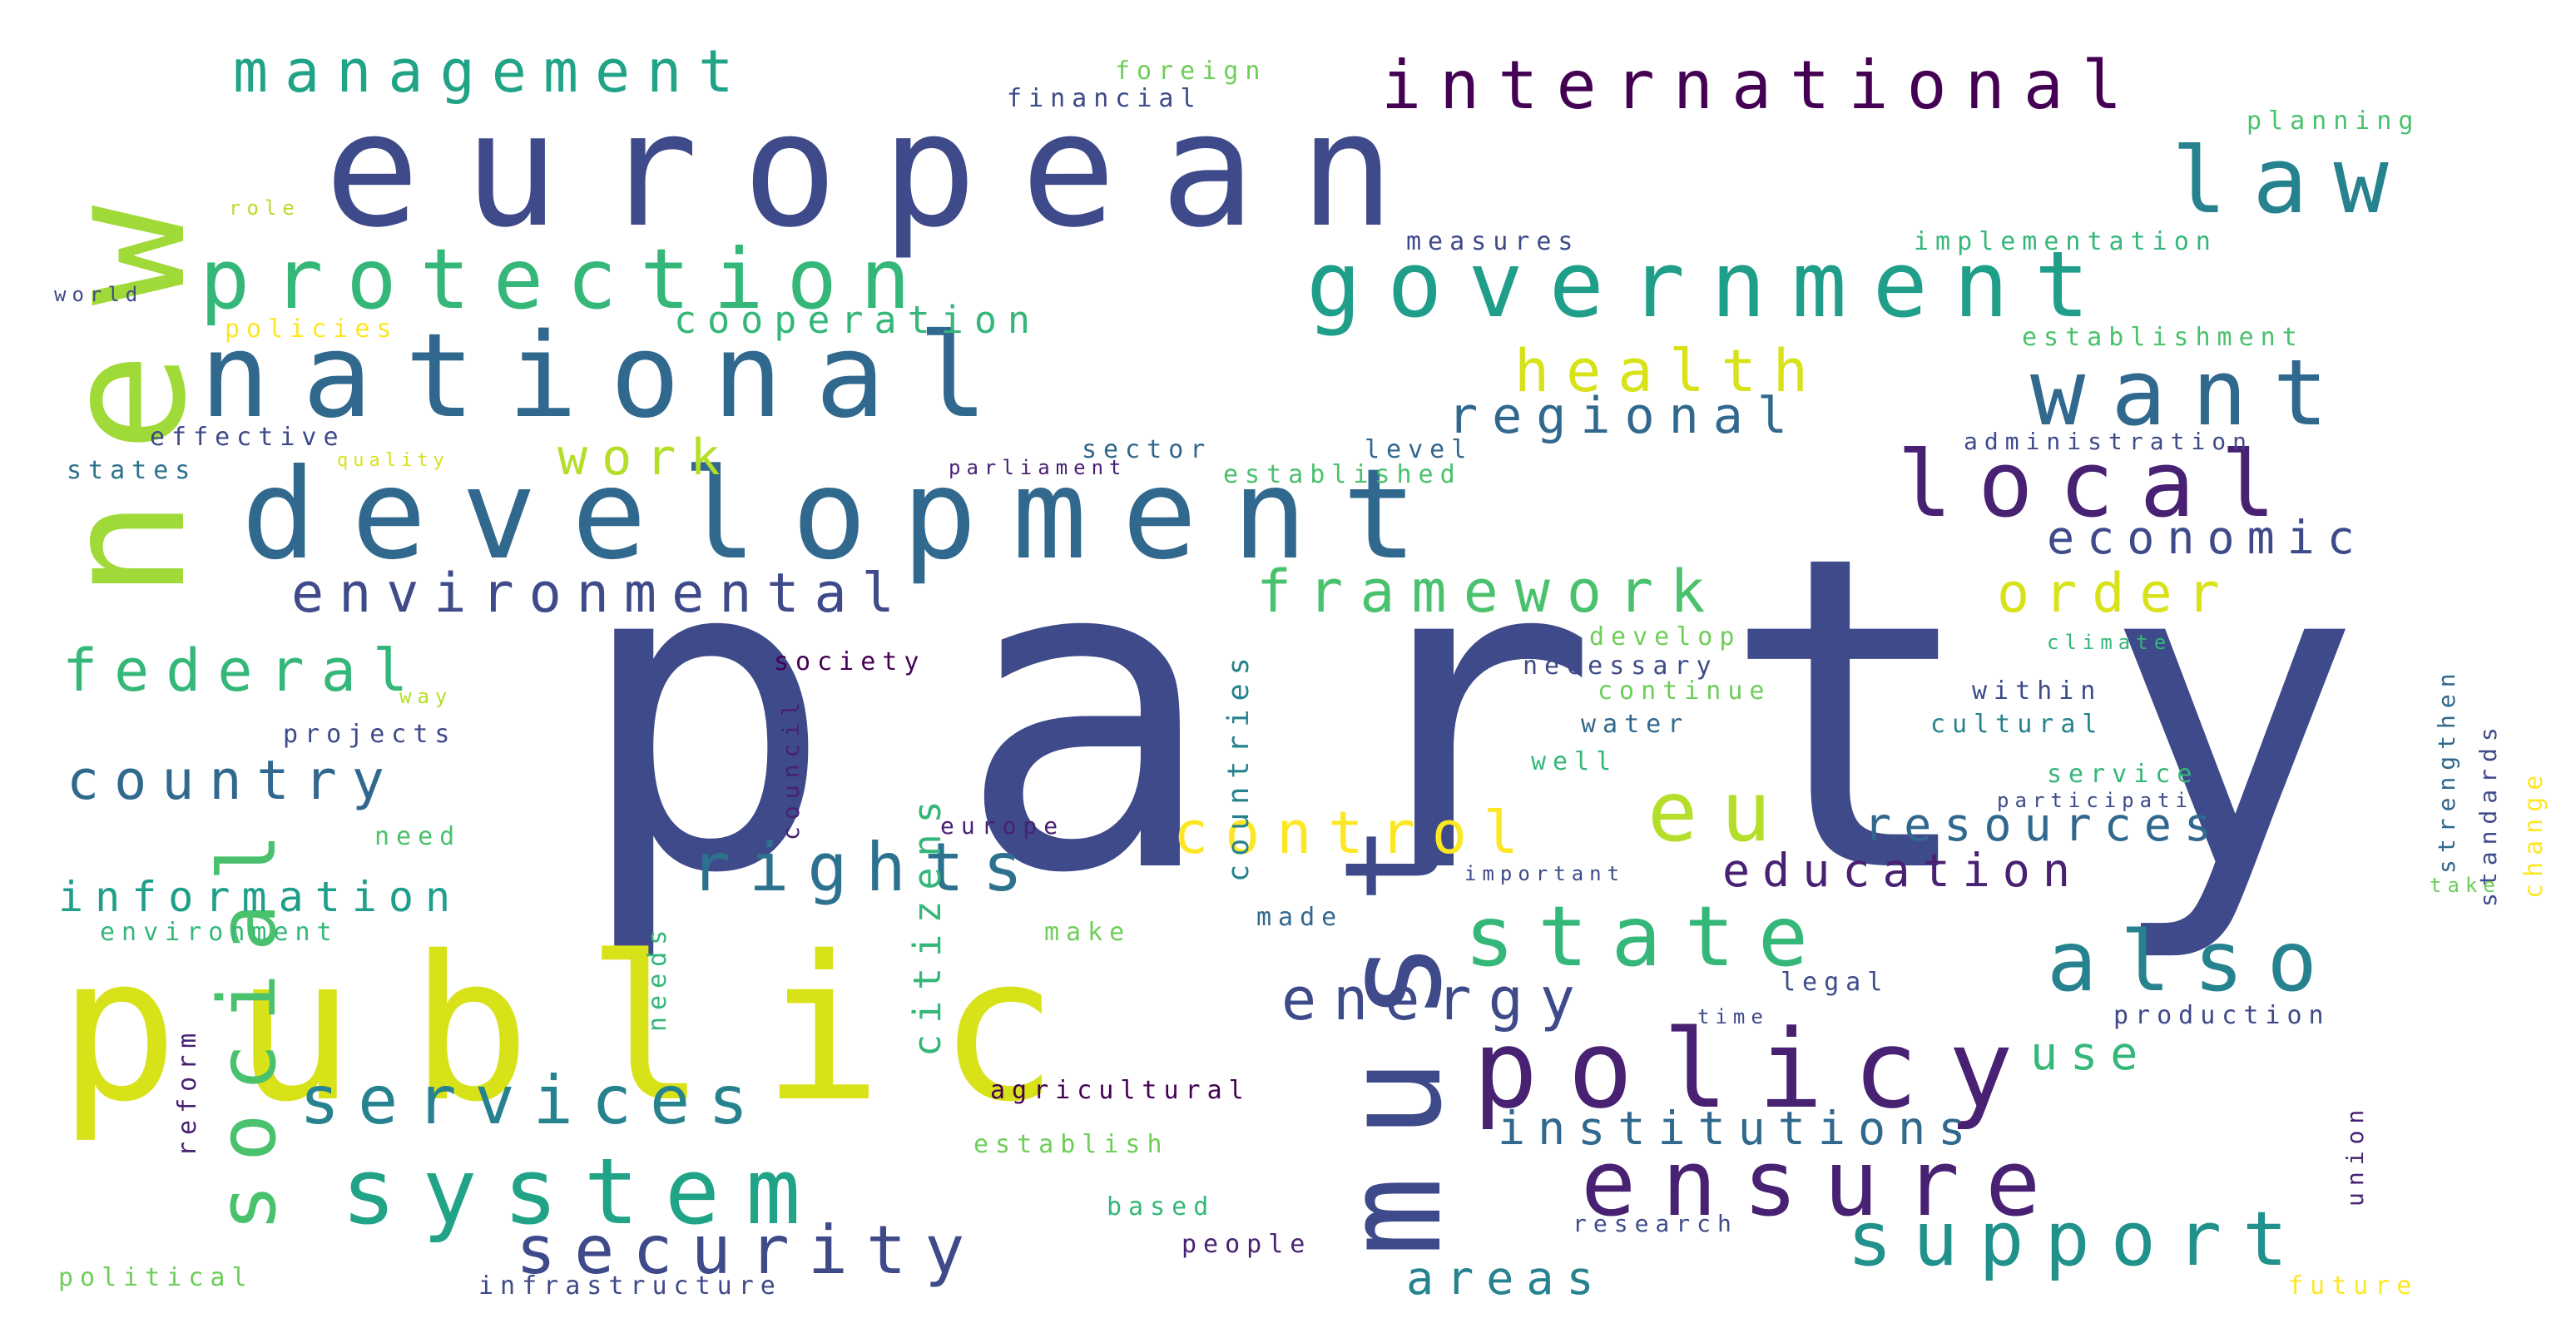 The width and height of the screenshot is (2576, 1338). I want to click on word-administration: administration, so click(2108, 441).